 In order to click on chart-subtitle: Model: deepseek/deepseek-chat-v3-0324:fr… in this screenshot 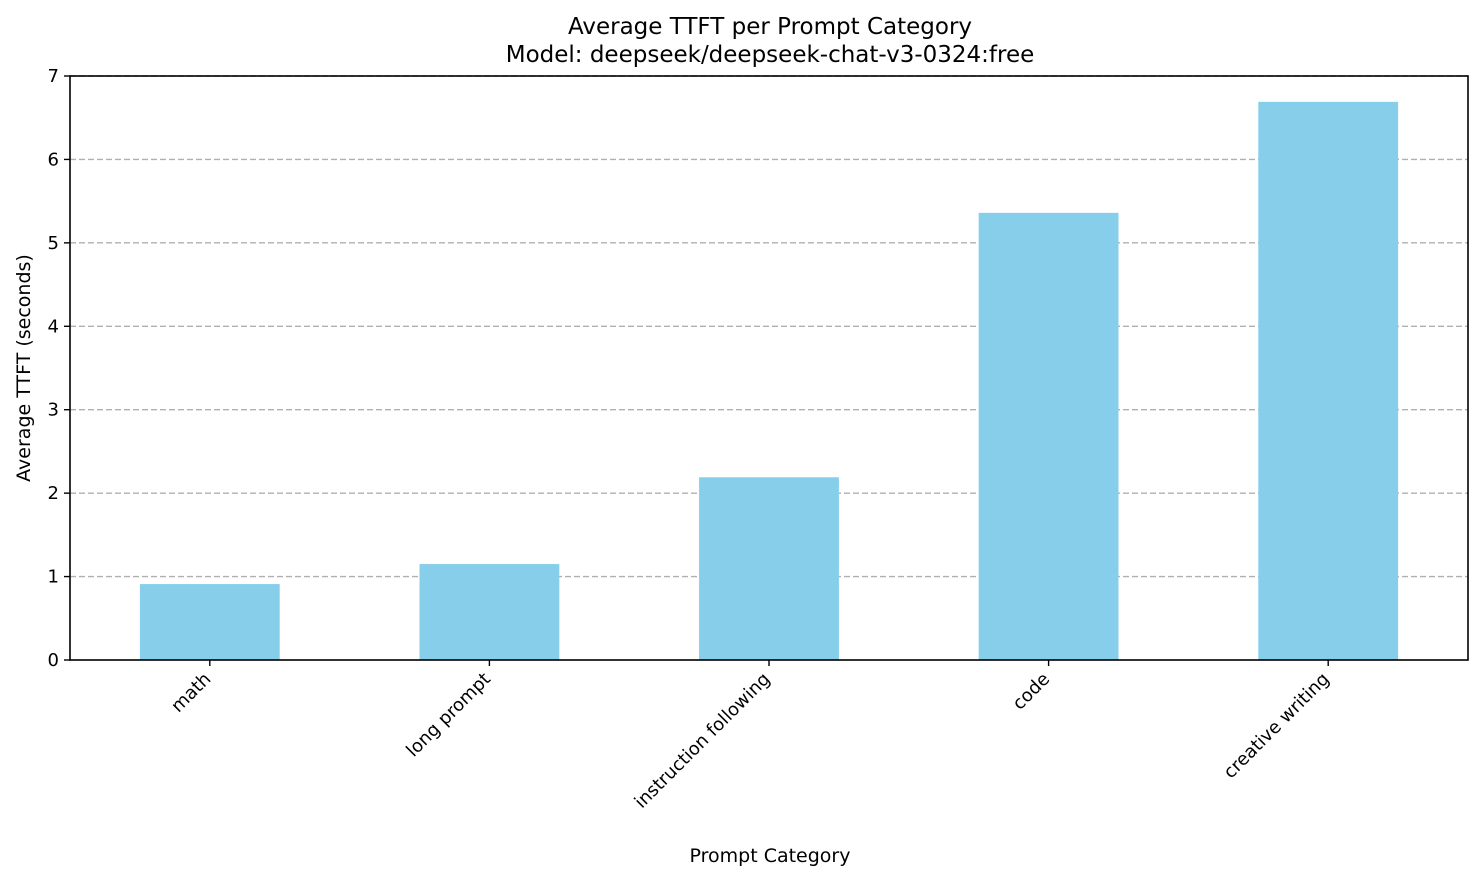, I will do `click(770, 55)`.